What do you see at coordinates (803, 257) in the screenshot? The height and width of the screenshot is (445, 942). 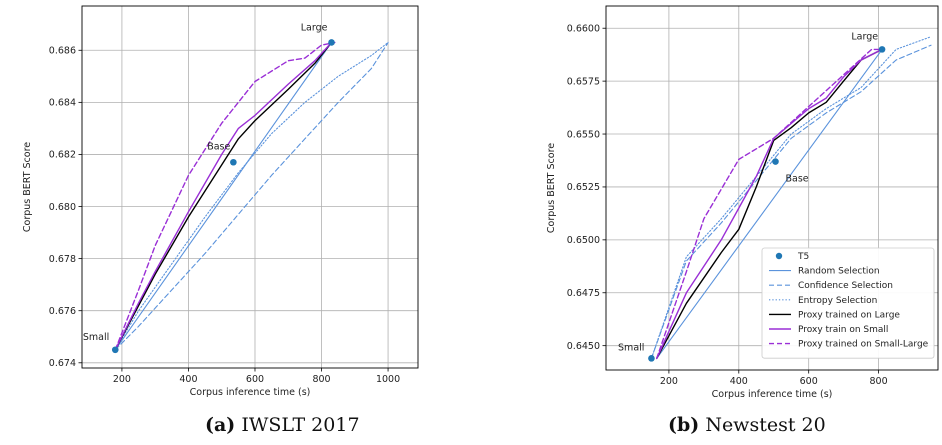 I see `legend-label: T5` at bounding box center [803, 257].